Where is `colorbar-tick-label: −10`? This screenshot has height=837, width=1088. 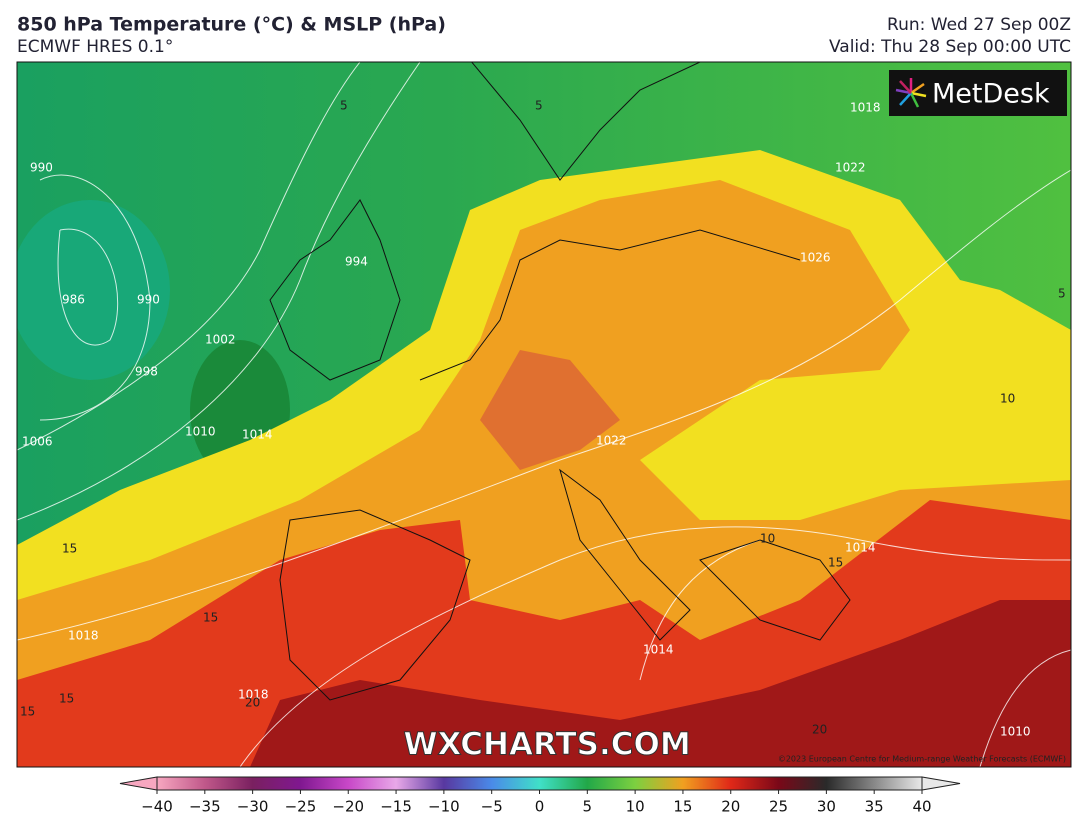
colorbar-tick-label: −10 is located at coordinates (444, 807).